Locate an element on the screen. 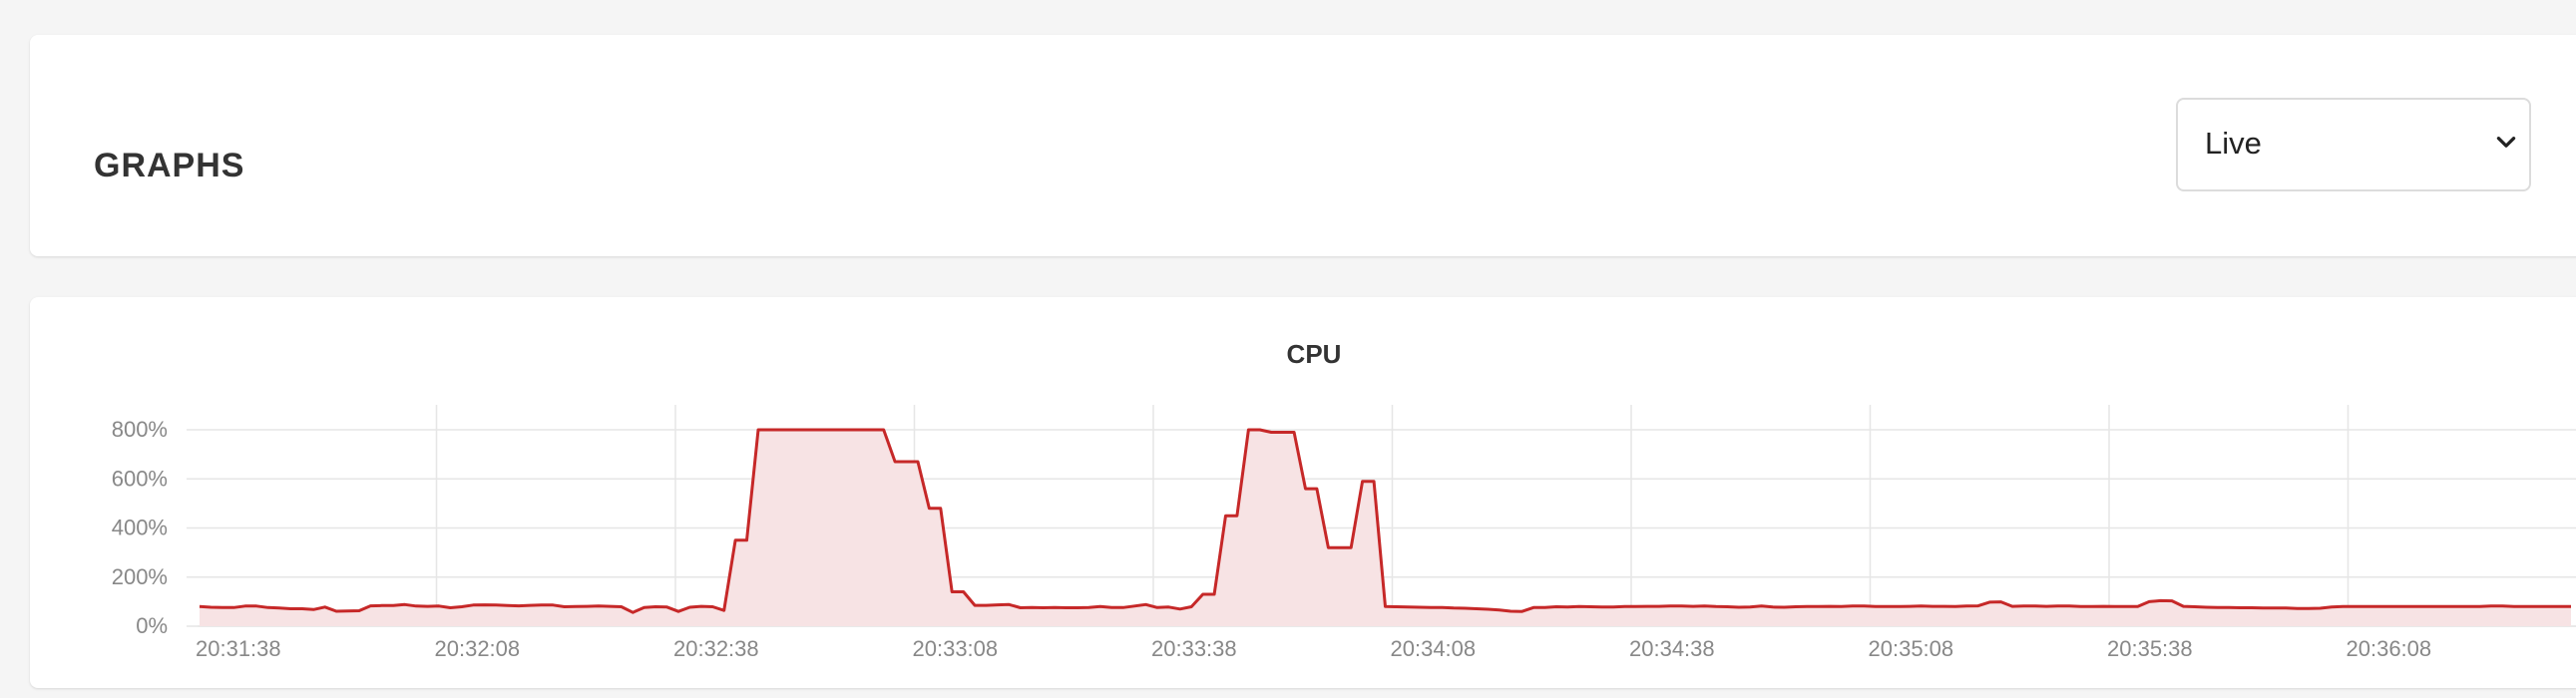 Image resolution: width=2576 pixels, height=698 pixels. y-axis: 800% 600% 400% 200% 0% is located at coordinates (140, 527).